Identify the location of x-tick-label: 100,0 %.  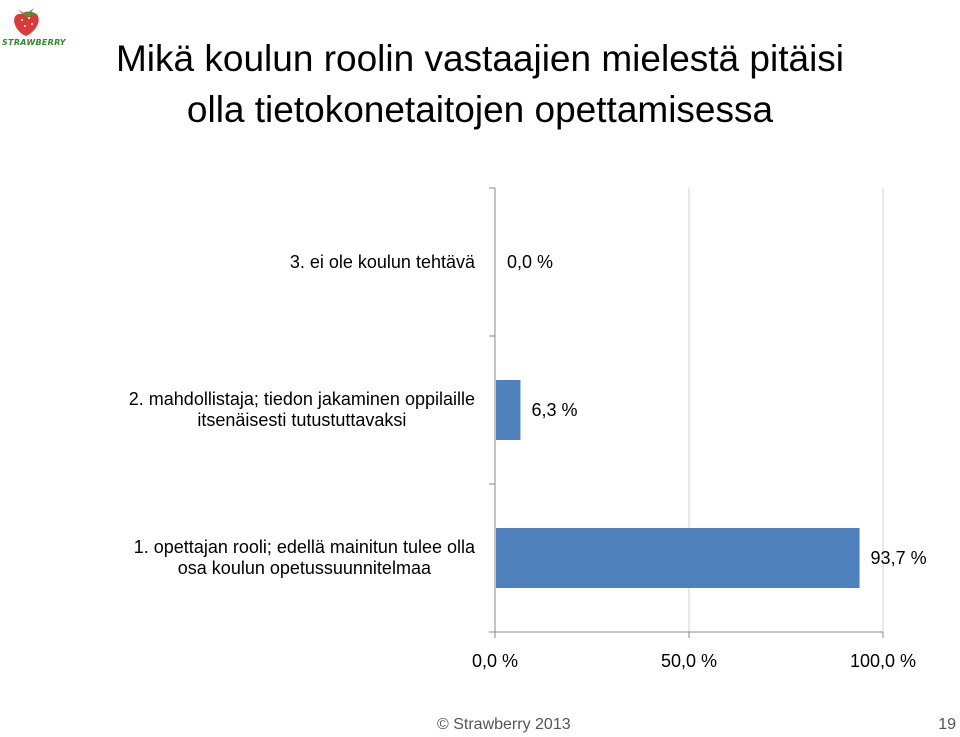
(883, 661).